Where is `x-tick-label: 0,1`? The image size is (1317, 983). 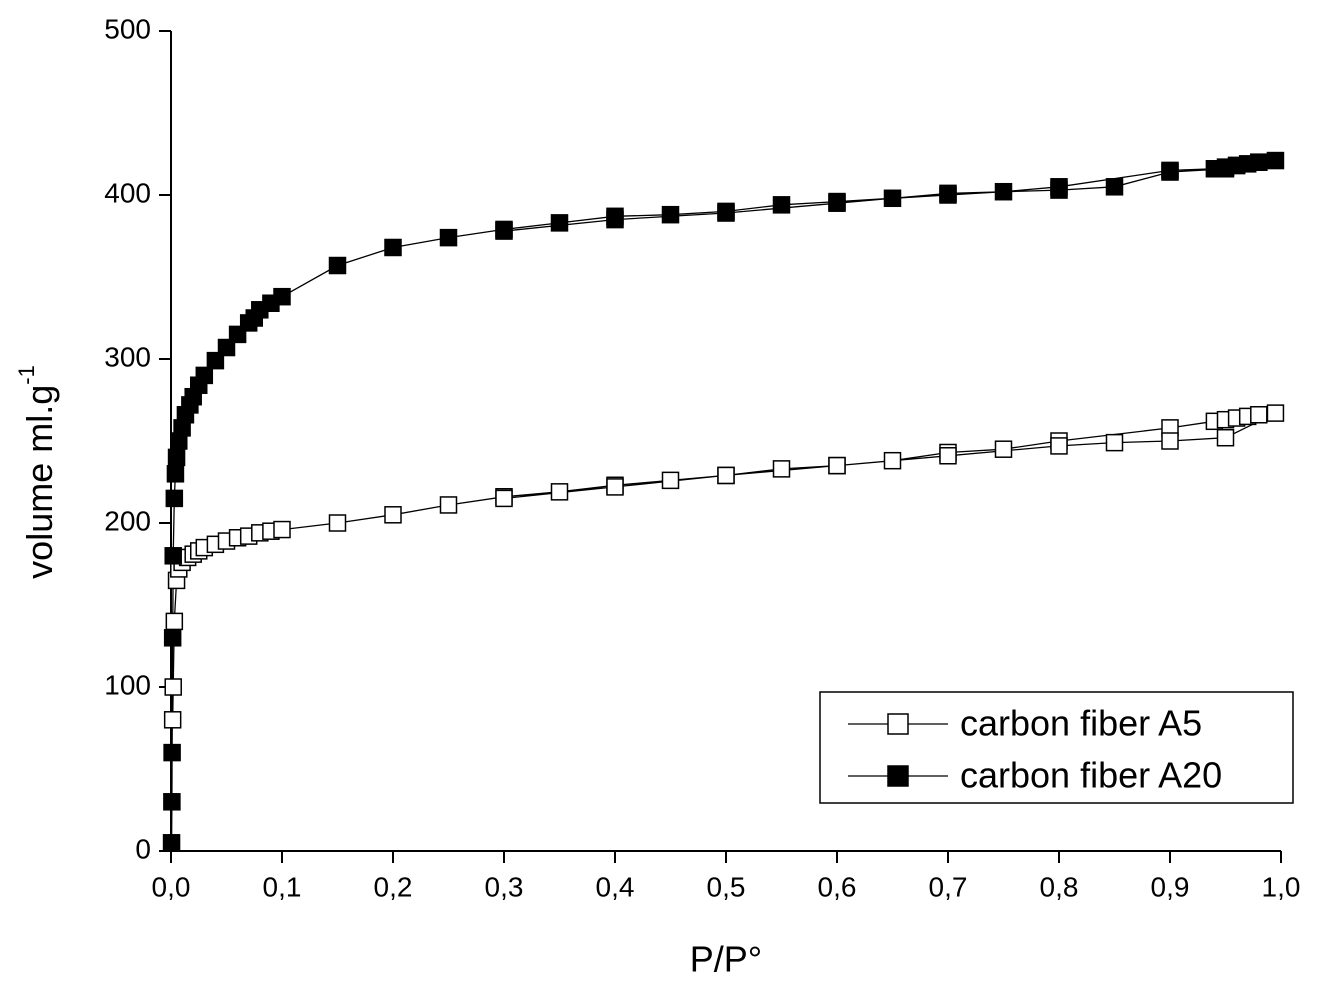 x-tick-label: 0,1 is located at coordinates (282, 886).